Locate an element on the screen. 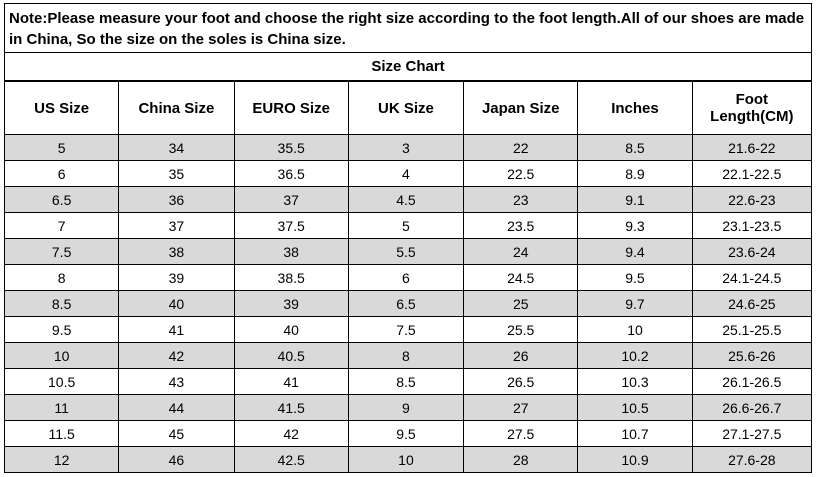 This screenshot has height=477, width=819. cell-uk-size: 9.5 is located at coordinates (406, 433).